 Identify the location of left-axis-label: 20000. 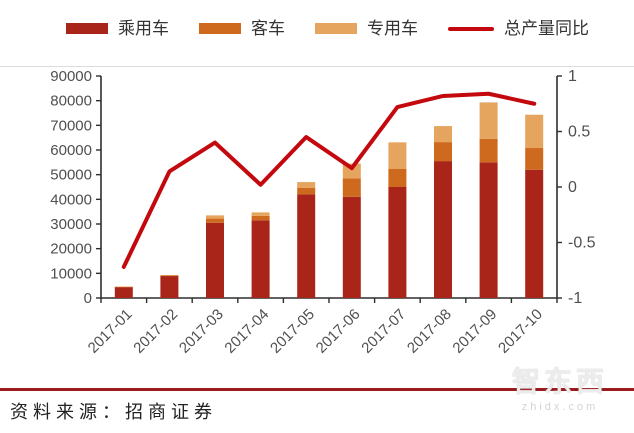
(71, 249).